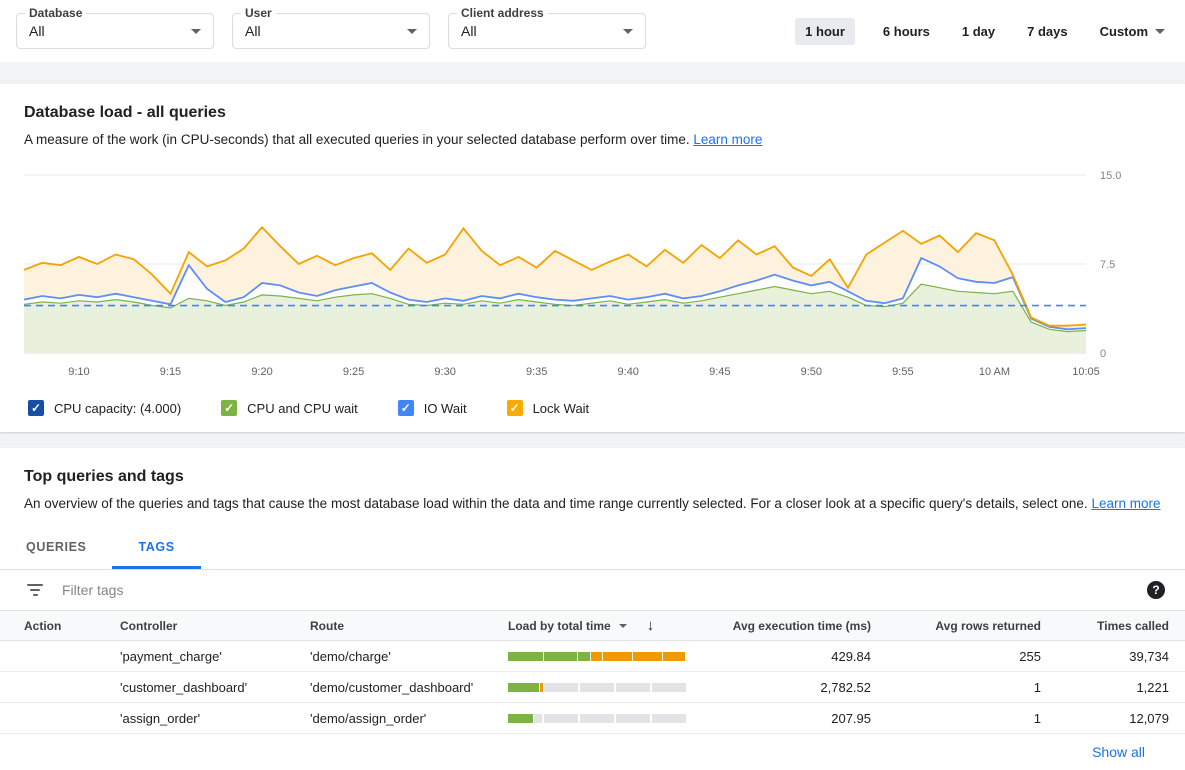 The height and width of the screenshot is (770, 1185). Describe the element at coordinates (851, 718) in the screenshot. I see `cell-avg-execution-time: 207.95` at that location.